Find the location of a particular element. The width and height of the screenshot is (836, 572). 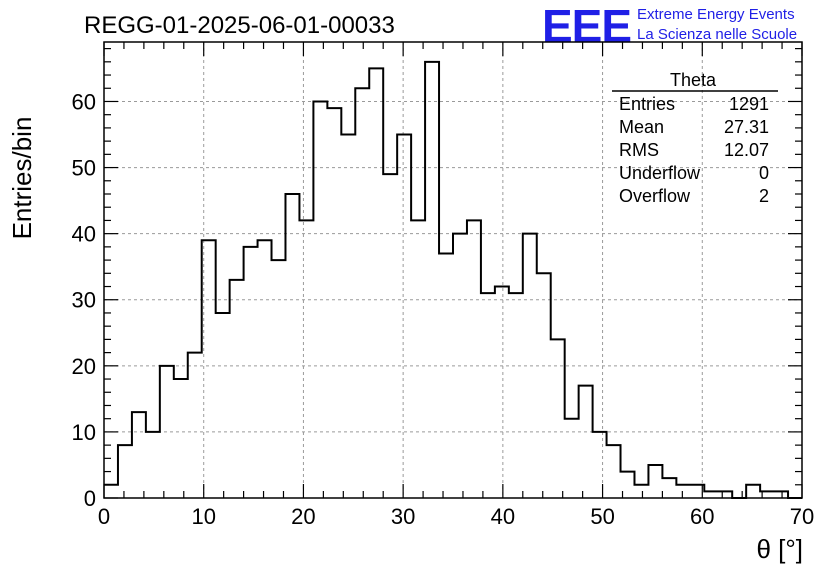

logo-line-1: Extreme Energy Events is located at coordinates (716, 14).